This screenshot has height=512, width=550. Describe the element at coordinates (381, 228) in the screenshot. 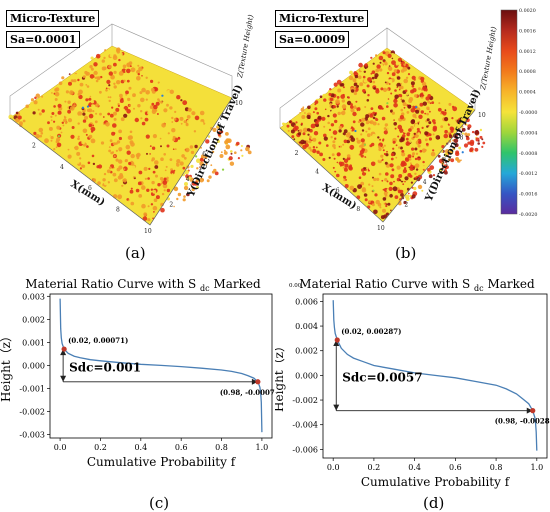

I see `x-tick-label: 10` at that location.